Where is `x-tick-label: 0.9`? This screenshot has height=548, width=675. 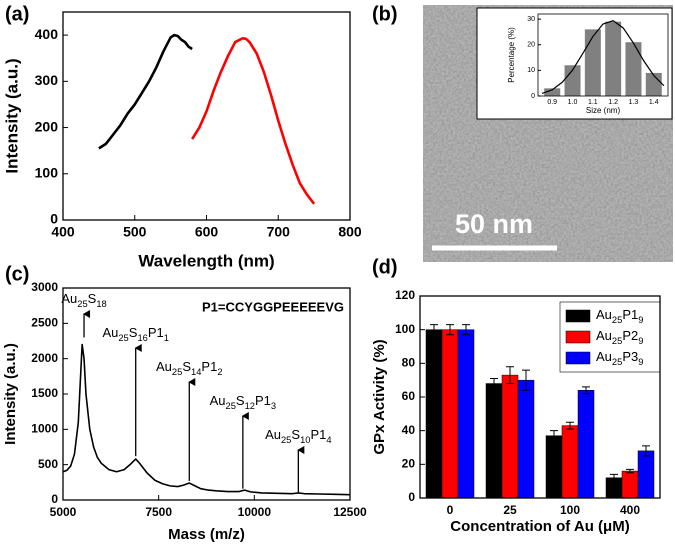 x-tick-label: 0.9 is located at coordinates (552, 102).